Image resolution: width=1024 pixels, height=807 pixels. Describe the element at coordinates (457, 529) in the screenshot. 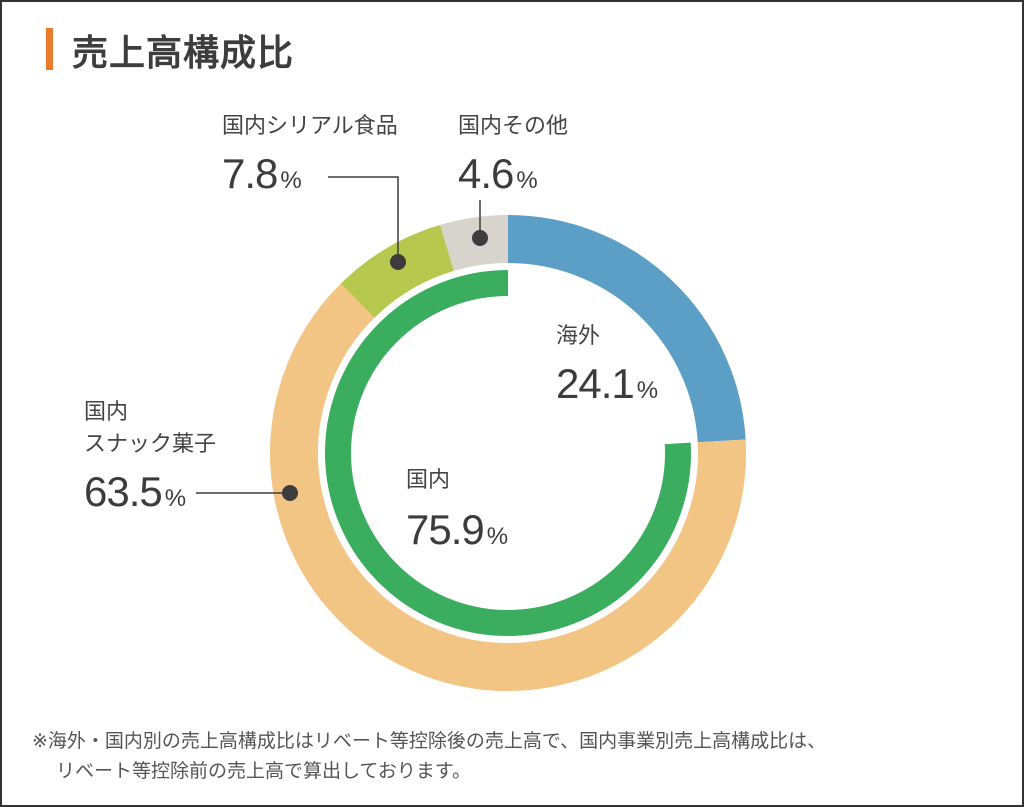

I see `domestic-value: 75.9%` at that location.